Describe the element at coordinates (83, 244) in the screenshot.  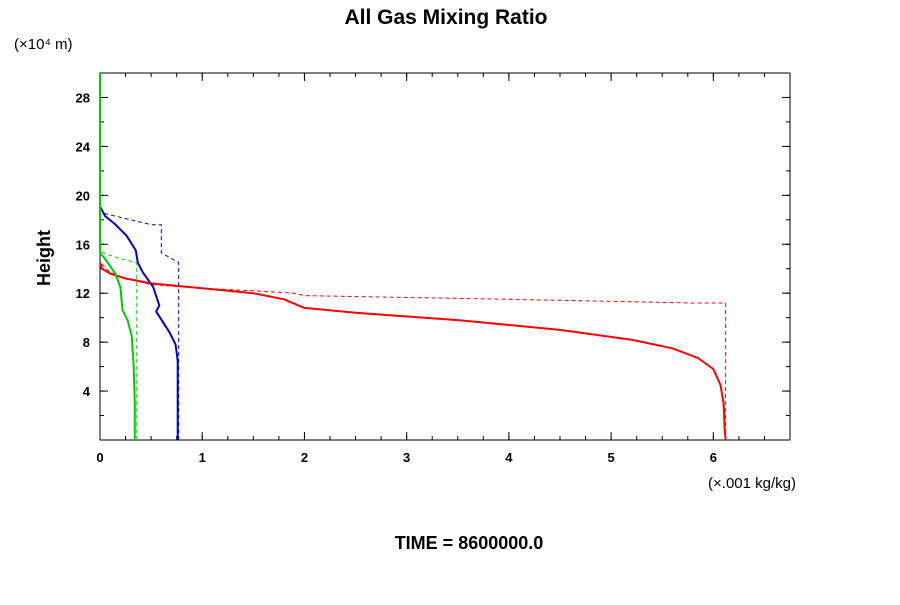
I see `y-tick-label: 16` at that location.